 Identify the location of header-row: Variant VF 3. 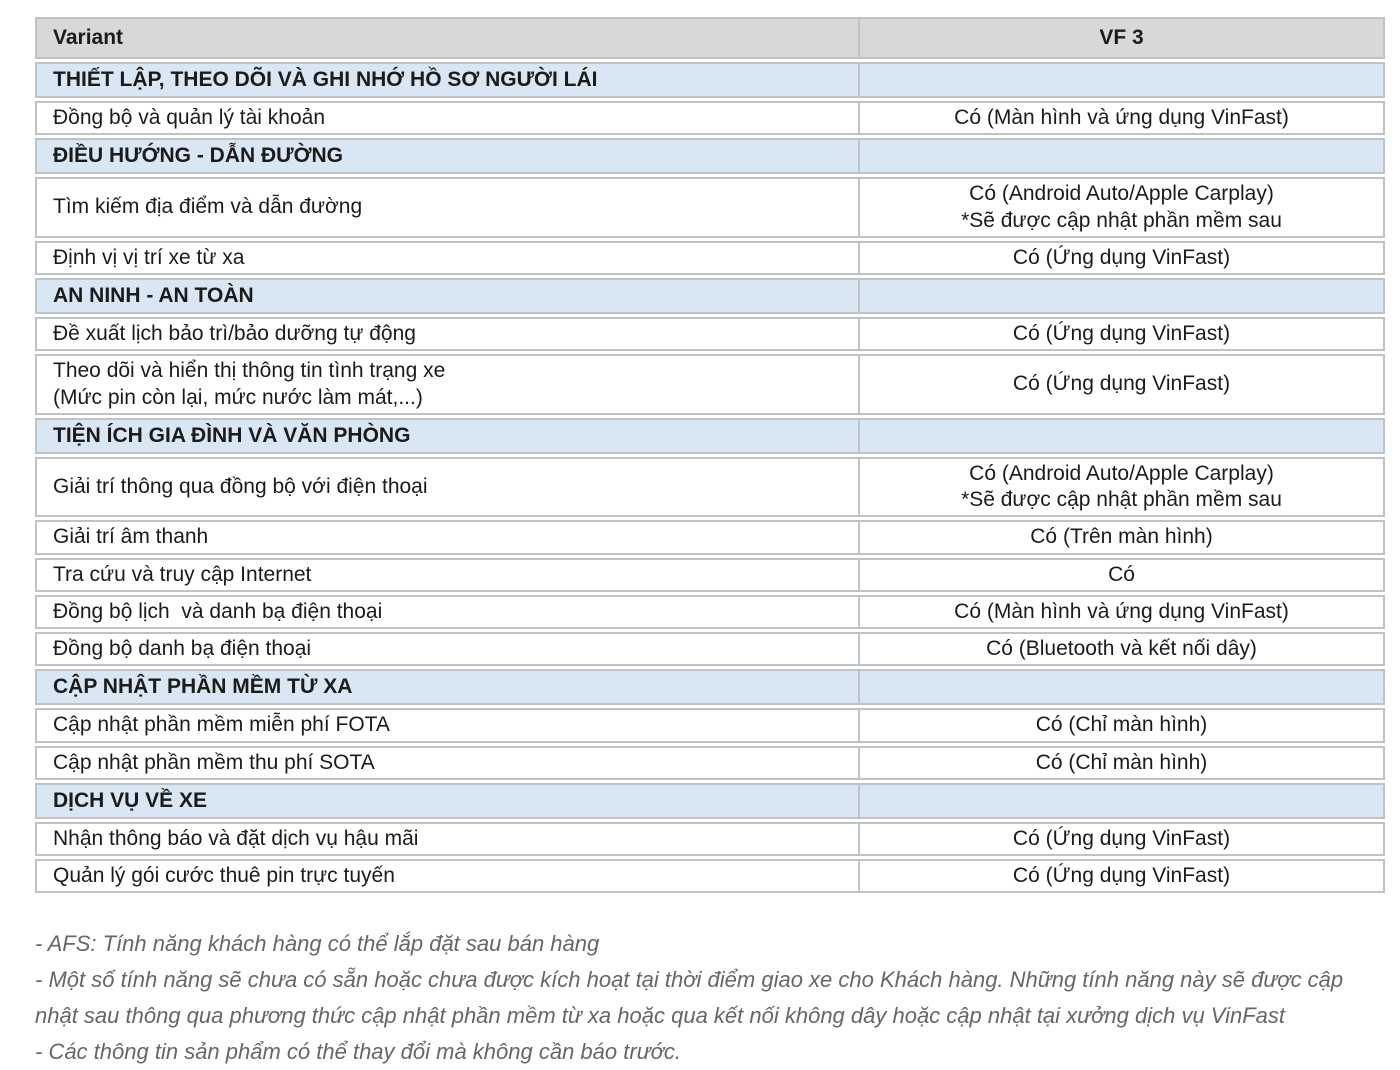
(710, 38).